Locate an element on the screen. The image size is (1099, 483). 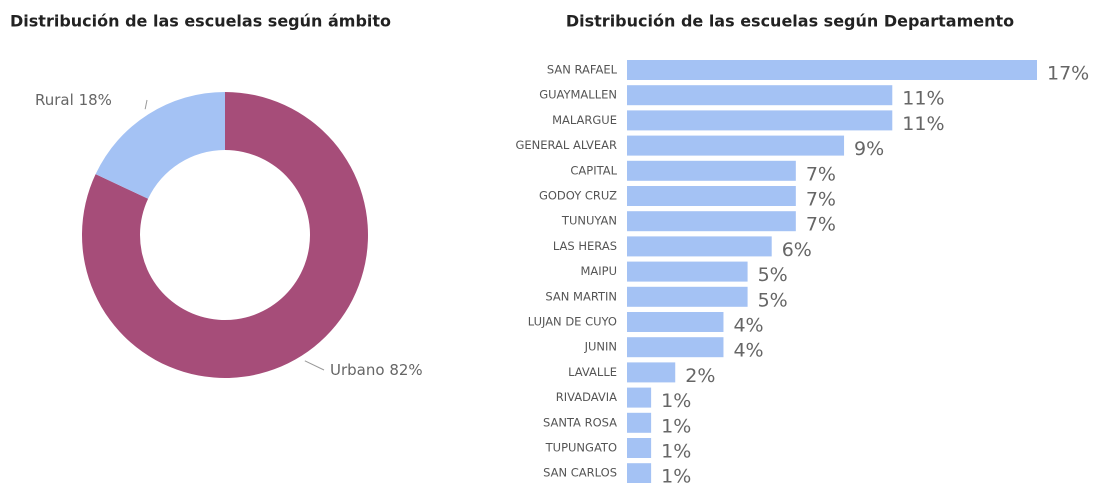
value-label: 82% is located at coordinates (405, 370).